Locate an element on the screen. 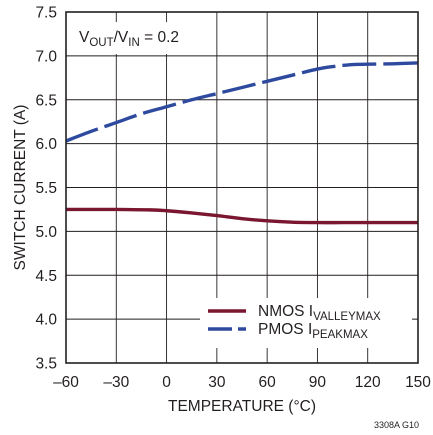 The height and width of the screenshot is (435, 433). annotation-value: = 0.2 is located at coordinates (159, 37).